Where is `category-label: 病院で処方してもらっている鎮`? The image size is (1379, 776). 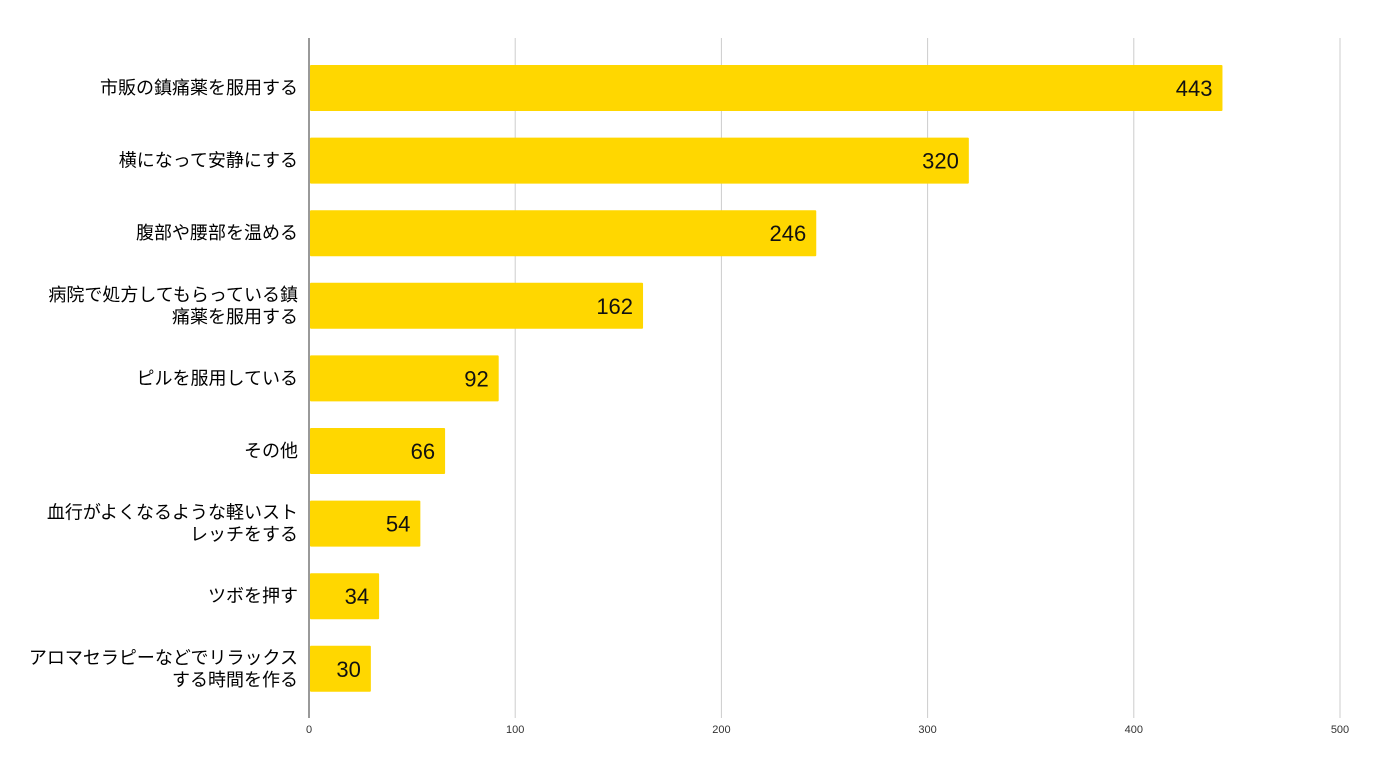 category-label: 病院で処方してもらっている鎮 is located at coordinates (173, 295).